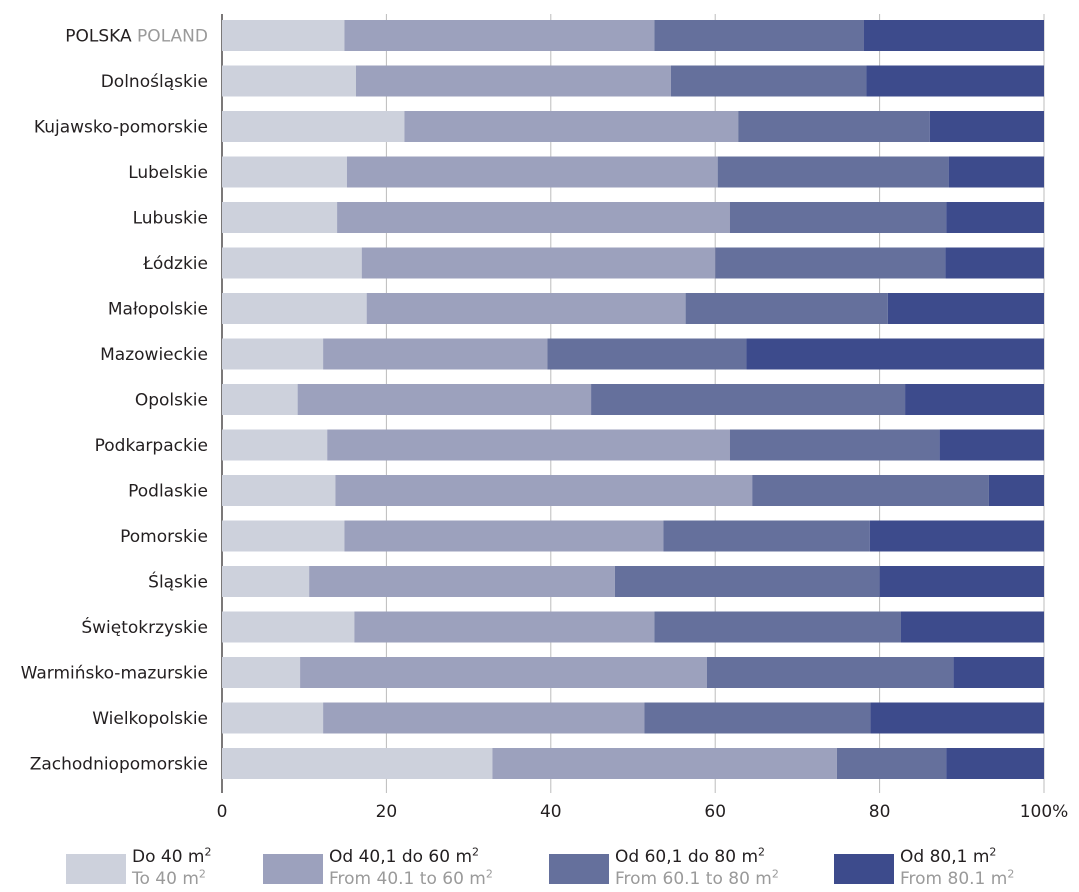 Image resolution: width=1079 pixels, height=892 pixels. What do you see at coordinates (407, 879) in the screenshot?
I see `legend-label-en: From 40.1 to 60 m` at bounding box center [407, 879].